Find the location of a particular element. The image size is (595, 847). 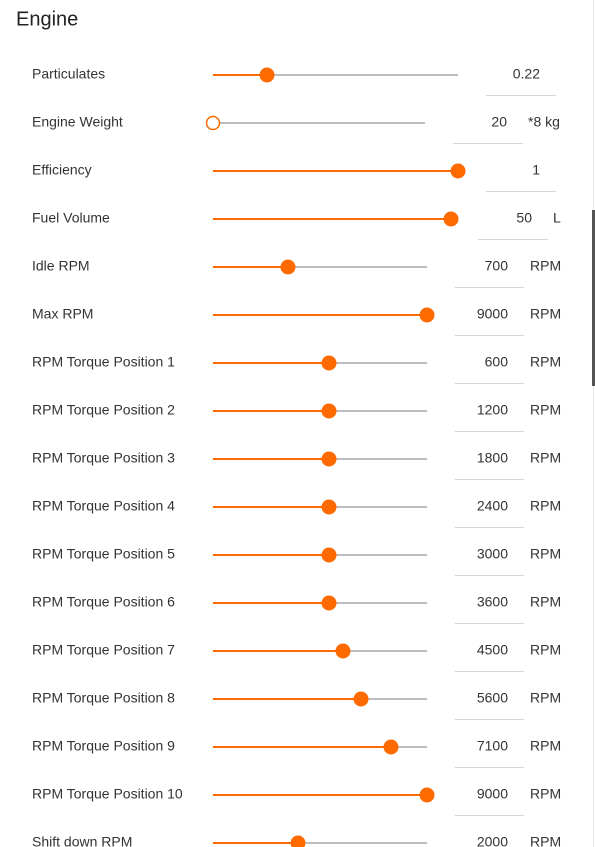

value-text: 7100 is located at coordinates (492, 746).